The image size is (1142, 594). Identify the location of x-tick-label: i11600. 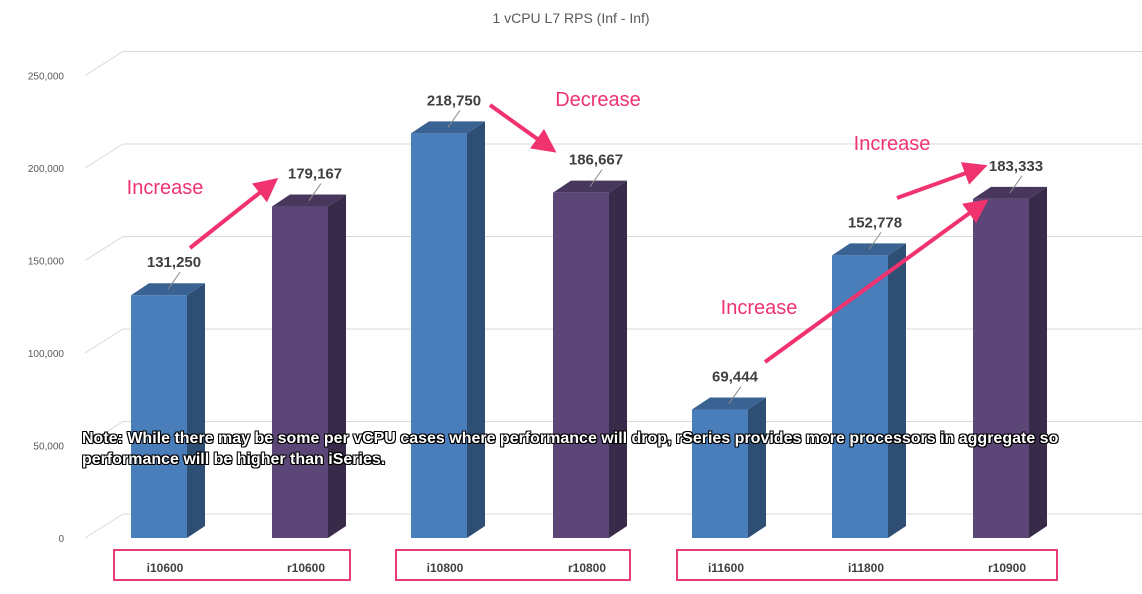
(726, 568).